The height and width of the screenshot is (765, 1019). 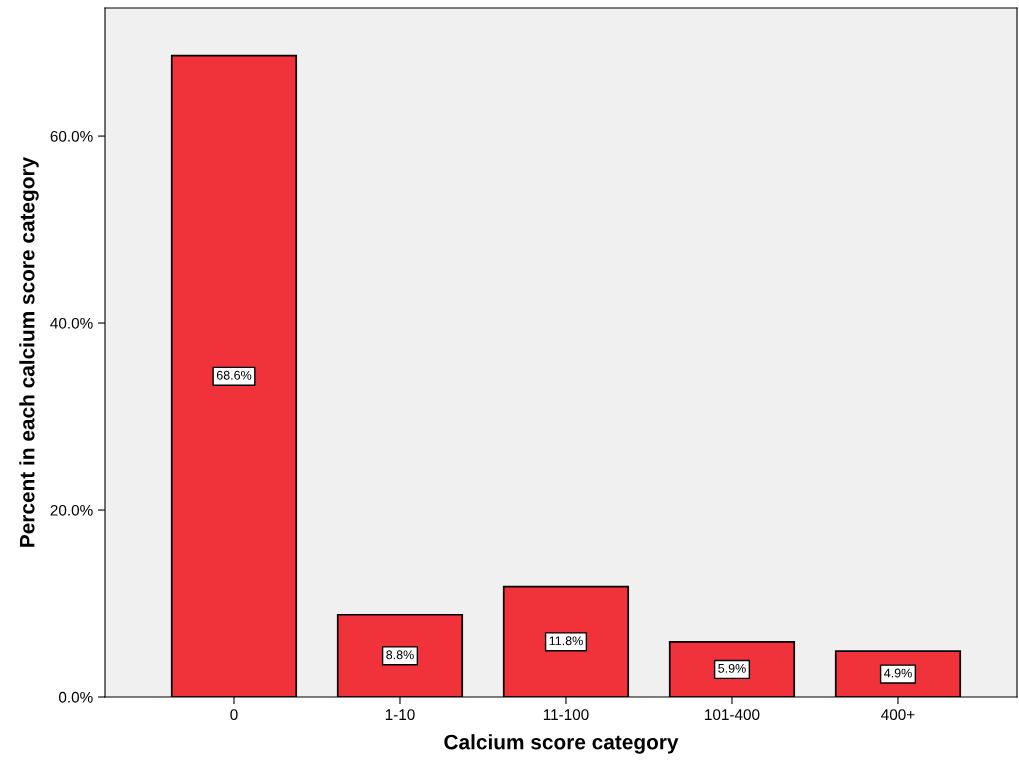 I want to click on y-tick-label: 60.0%, so click(x=71, y=136).